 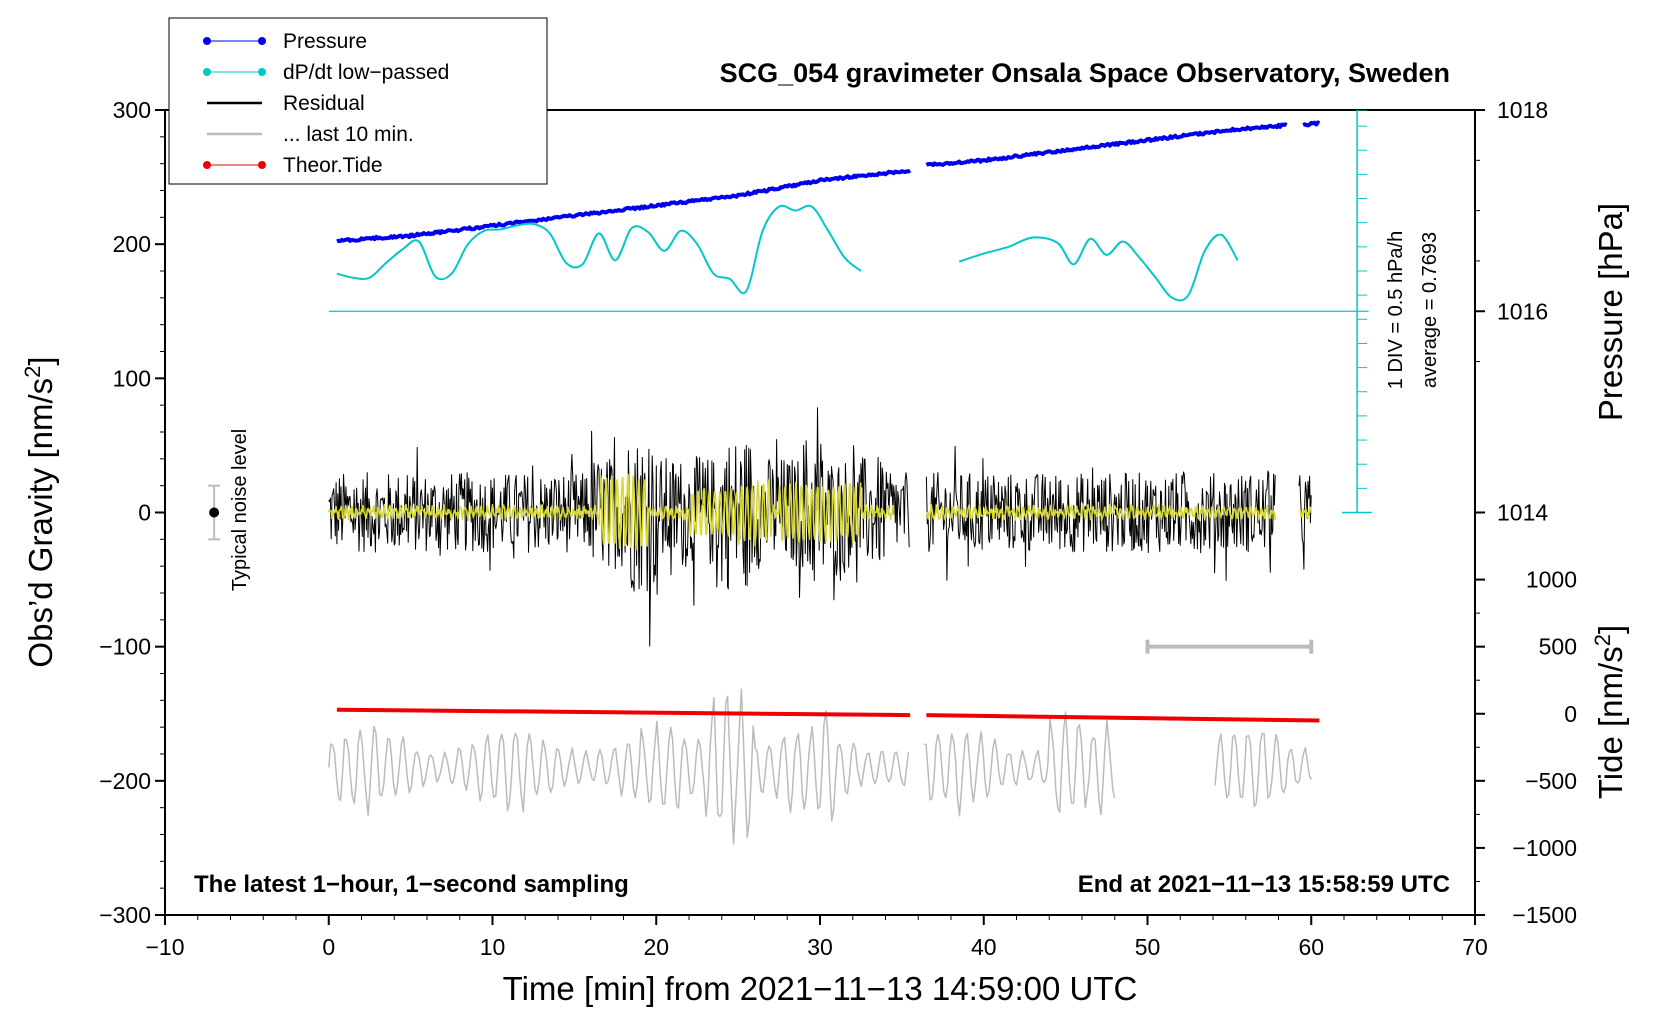 What do you see at coordinates (1551, 781) in the screenshot?
I see `tide-tick-label: −500` at bounding box center [1551, 781].